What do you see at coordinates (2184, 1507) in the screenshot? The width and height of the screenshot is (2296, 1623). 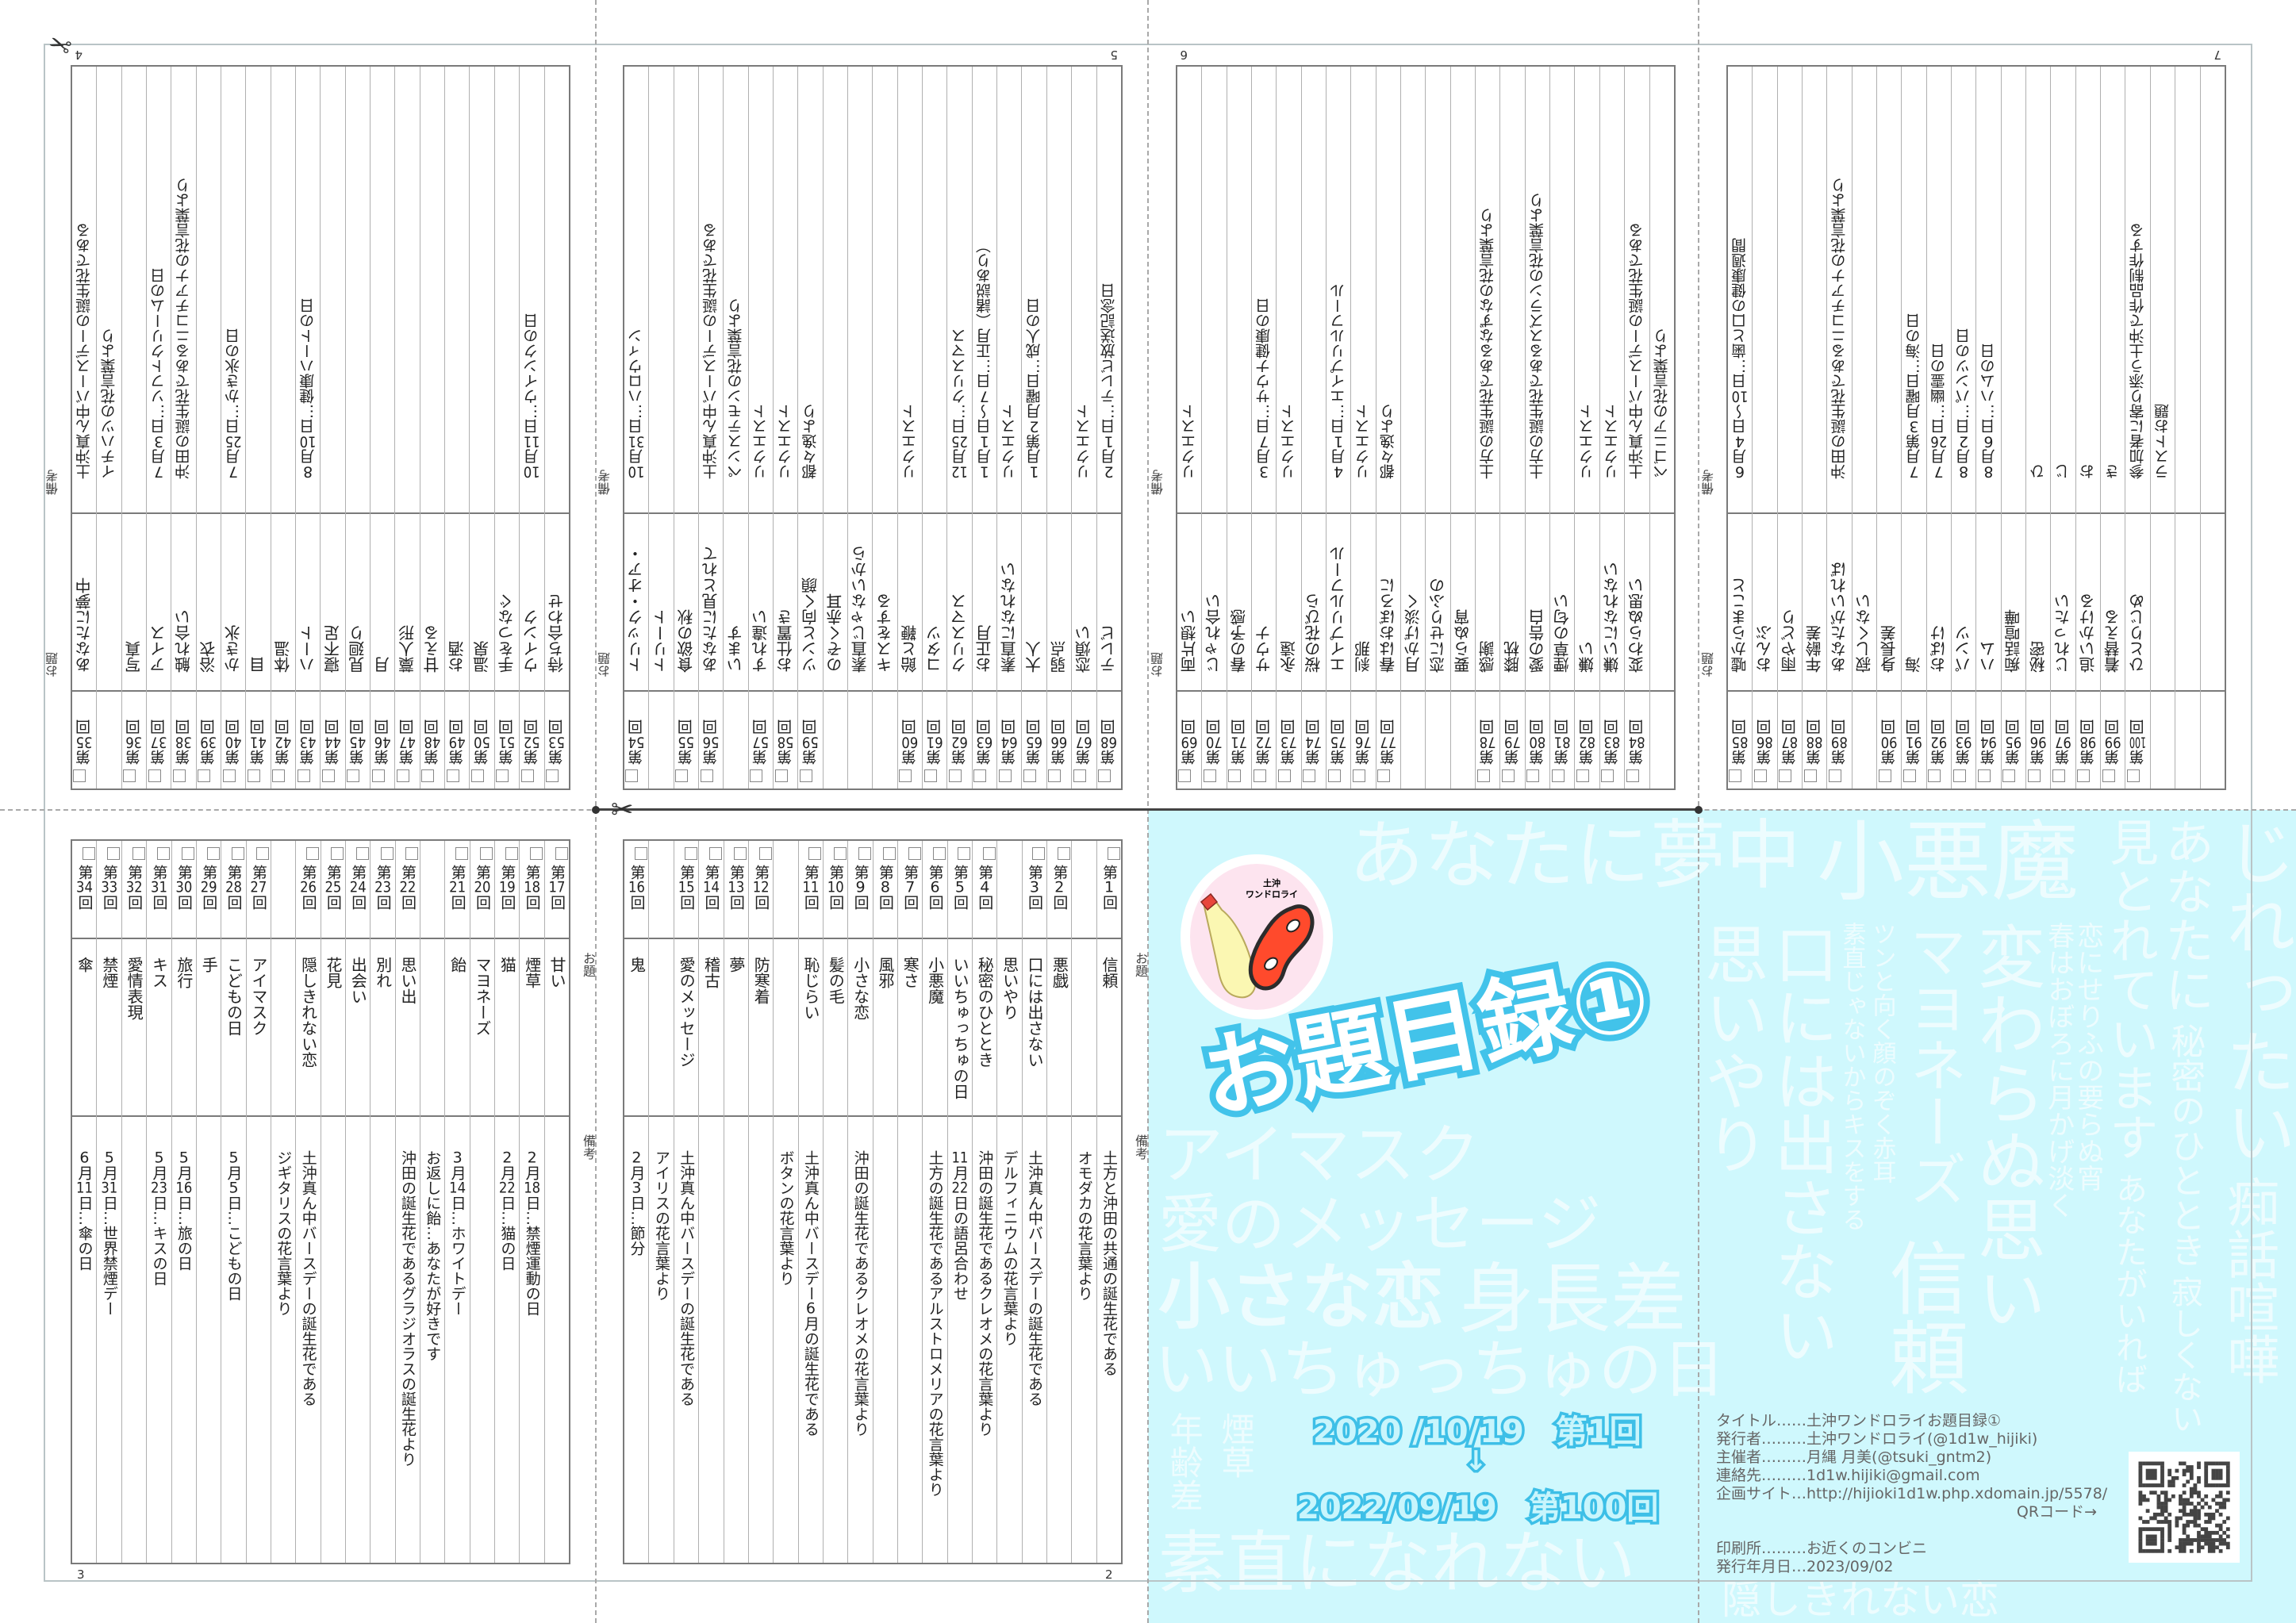 I see `qr-code` at bounding box center [2184, 1507].